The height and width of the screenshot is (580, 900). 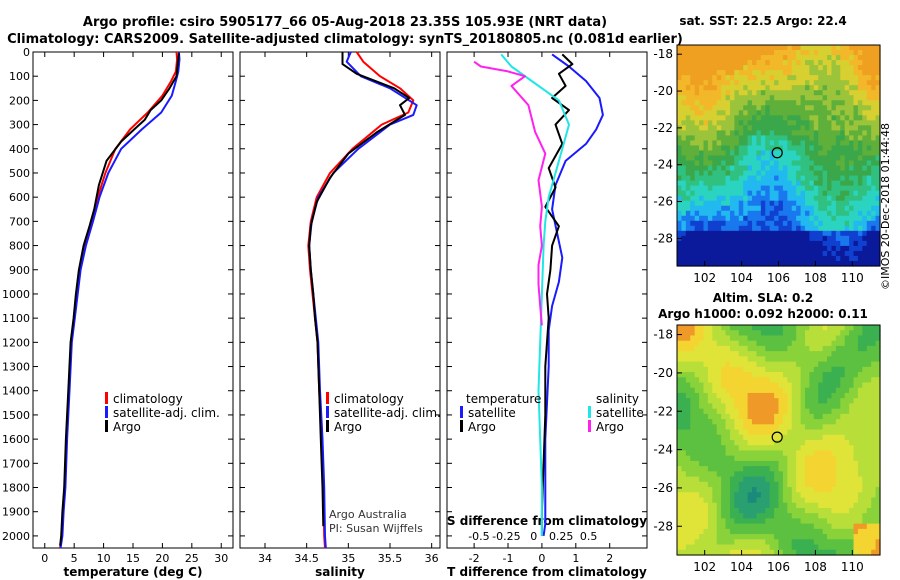 I want to click on map-x-tick-label: 104, so click(x=741, y=278).